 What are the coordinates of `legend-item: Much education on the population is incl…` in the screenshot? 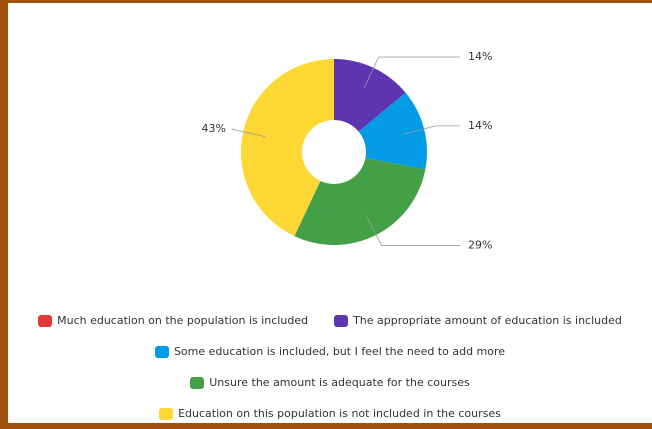 It's located at (173, 320).